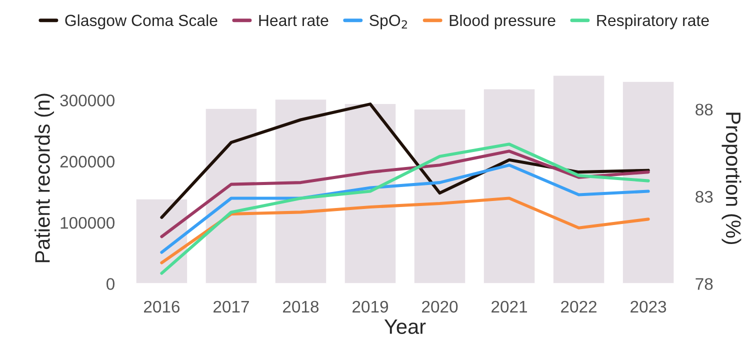 The height and width of the screenshot is (346, 750). What do you see at coordinates (405, 326) in the screenshot?
I see `x-axis-title: Year` at bounding box center [405, 326].